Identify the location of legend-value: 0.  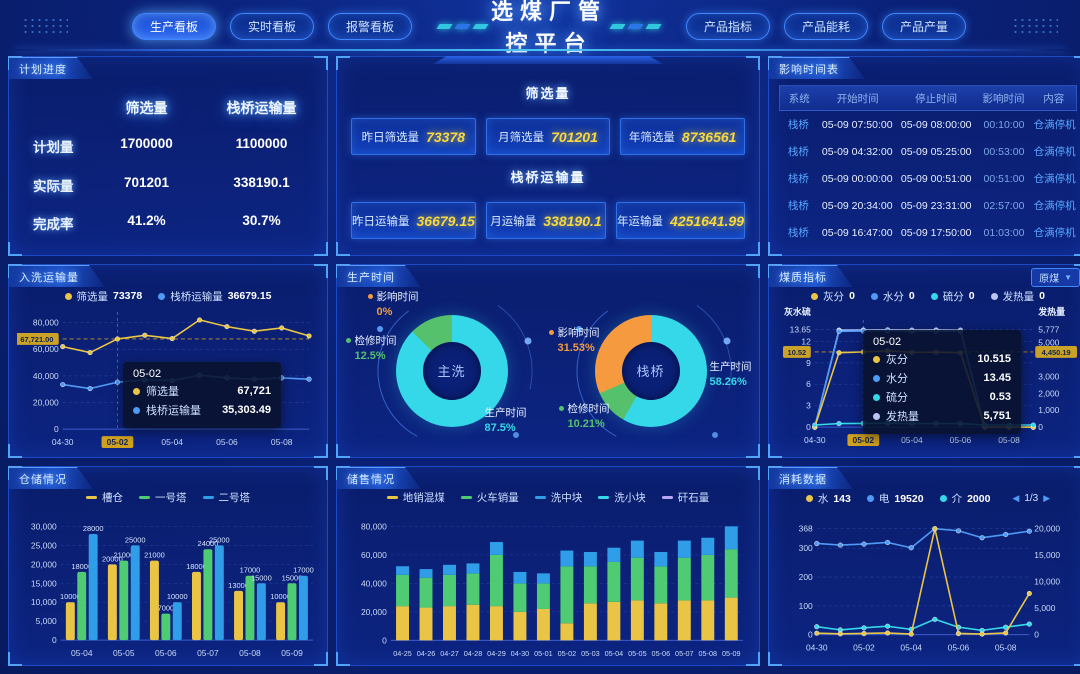
(971, 296).